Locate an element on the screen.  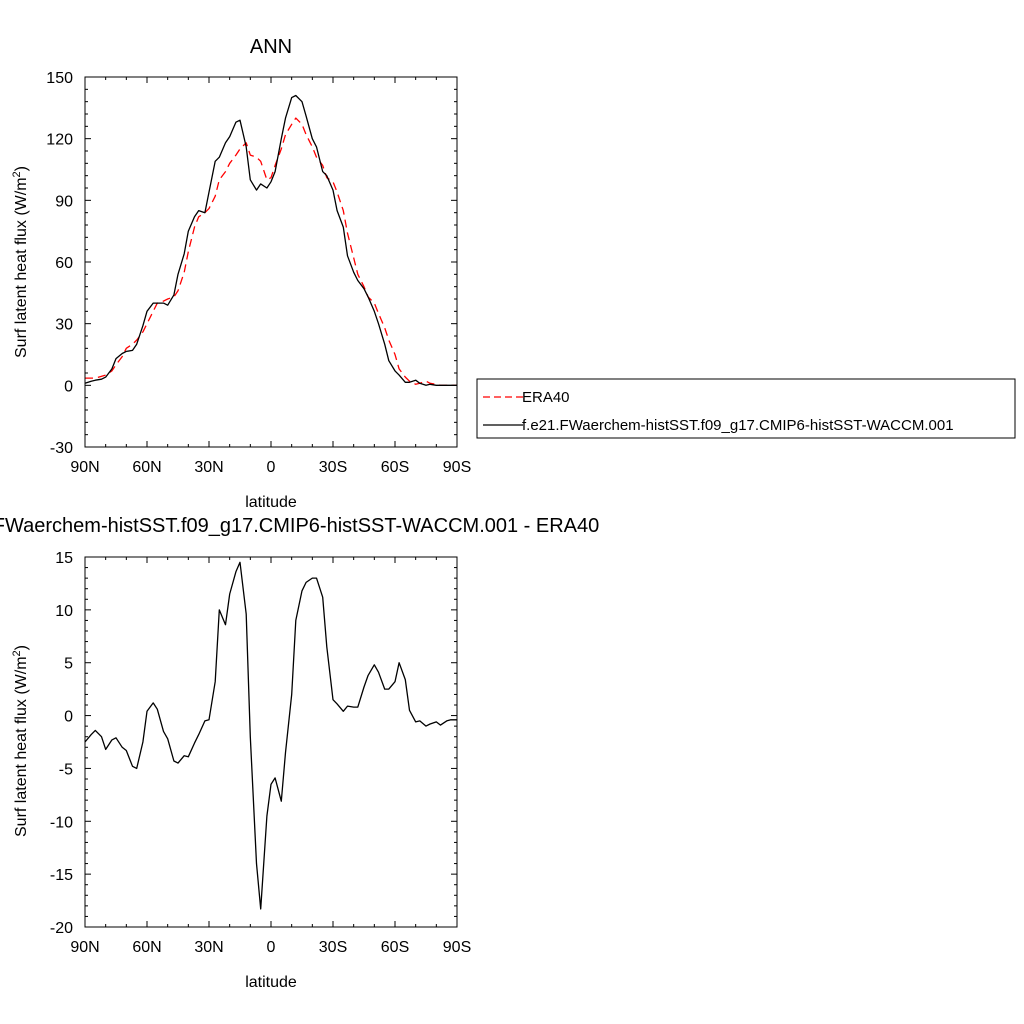
bottom-xtick-label: 90N is located at coordinates (84, 947).